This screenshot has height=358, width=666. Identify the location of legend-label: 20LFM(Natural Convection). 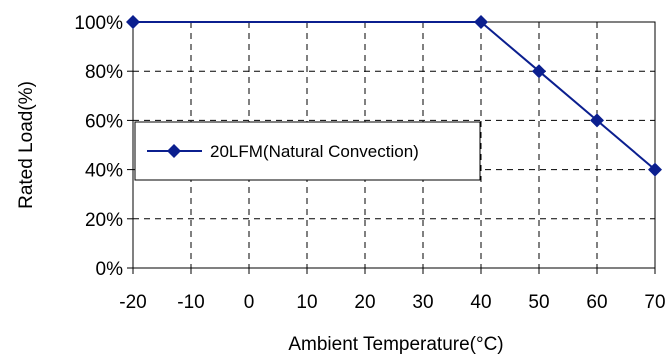
(314, 151).